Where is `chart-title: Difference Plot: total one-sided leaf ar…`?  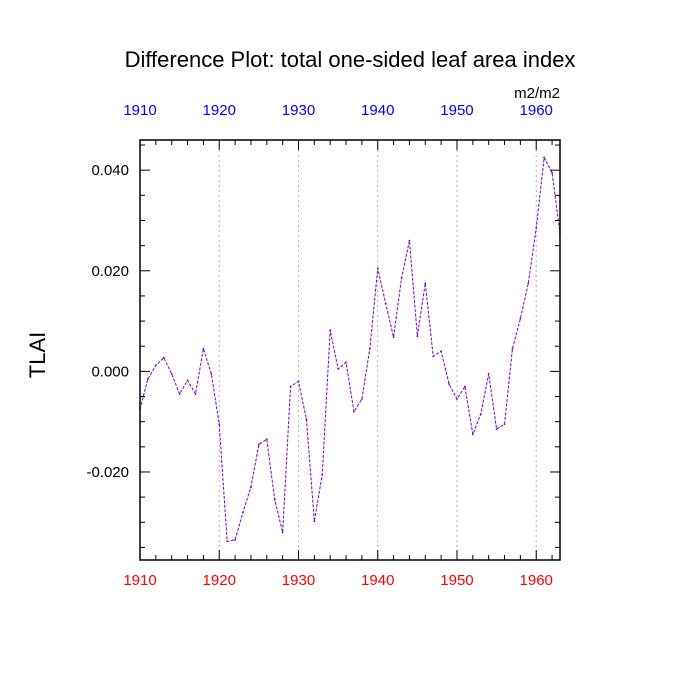
chart-title: Difference Plot: total one-sided leaf ar… is located at coordinates (350, 59).